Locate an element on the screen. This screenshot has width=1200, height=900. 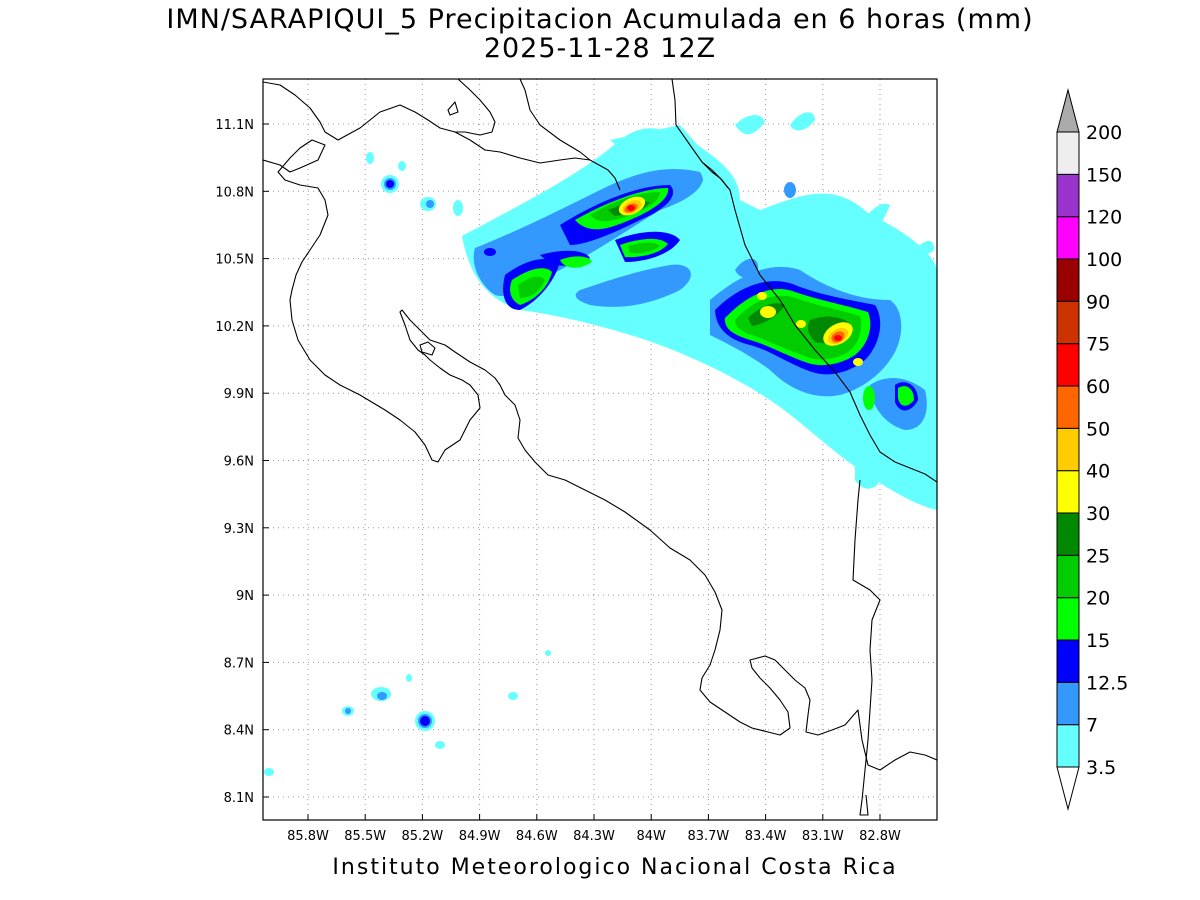
lon-tick-label: 84W is located at coordinates (651, 836).